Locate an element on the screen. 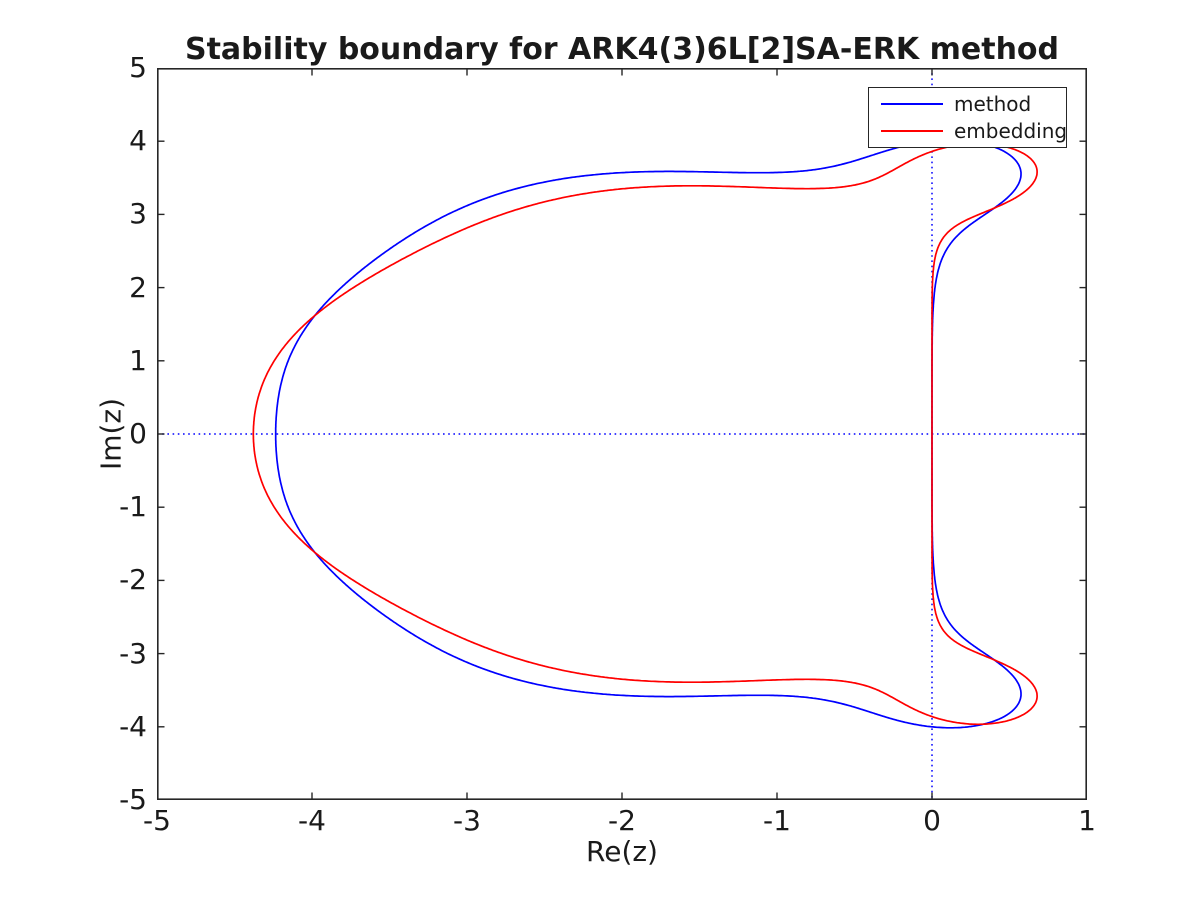  y-tick-label: -3 is located at coordinates (133, 653).